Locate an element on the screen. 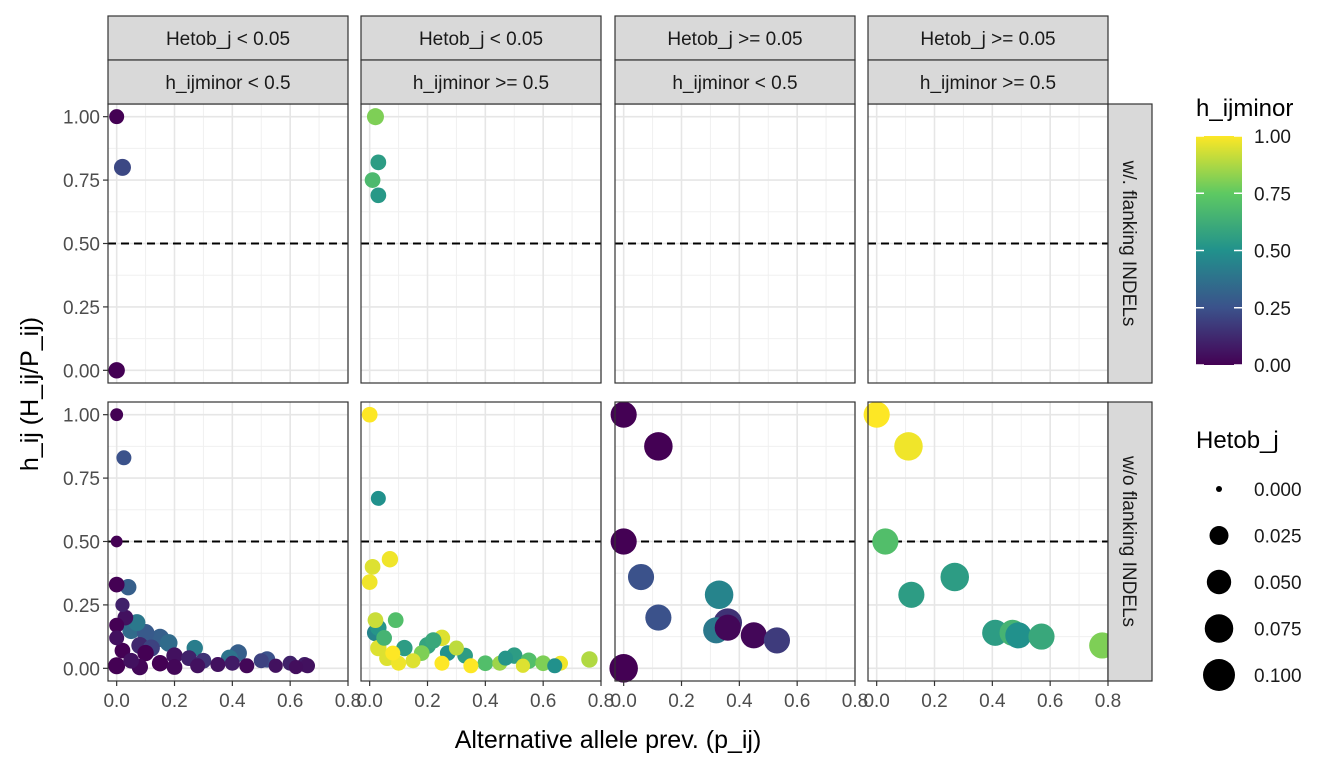 This screenshot has height=768, width=1344. panel-r1-c2 is located at coordinates (732, 542).